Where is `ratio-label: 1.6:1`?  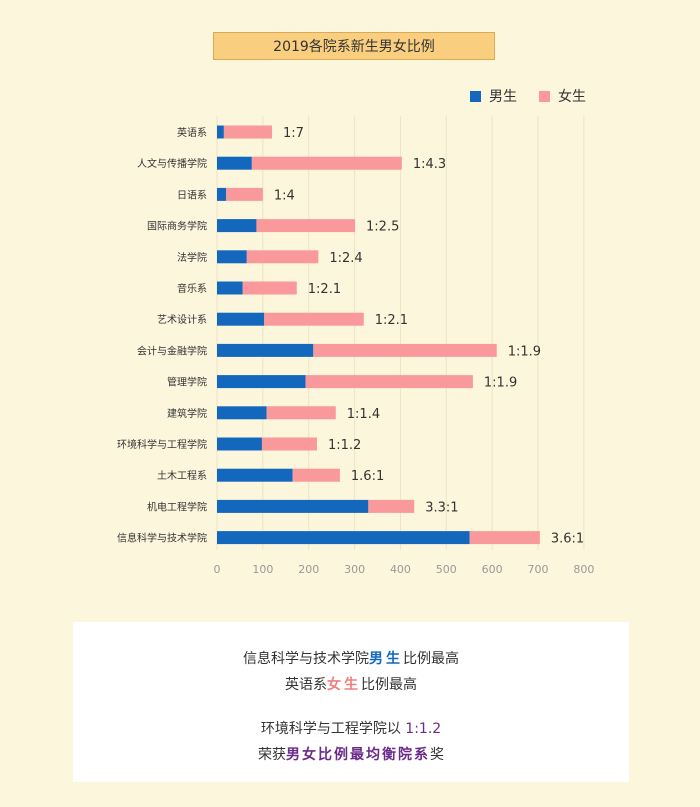 ratio-label: 1.6:1 is located at coordinates (367, 476).